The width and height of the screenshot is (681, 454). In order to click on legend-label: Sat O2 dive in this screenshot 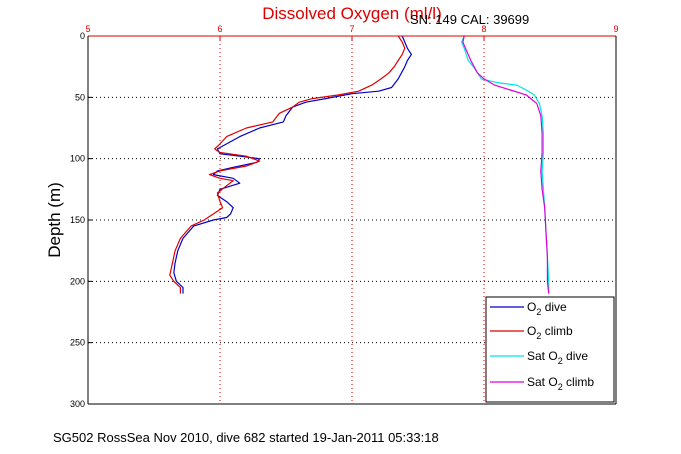, I will do `click(557, 357)`.